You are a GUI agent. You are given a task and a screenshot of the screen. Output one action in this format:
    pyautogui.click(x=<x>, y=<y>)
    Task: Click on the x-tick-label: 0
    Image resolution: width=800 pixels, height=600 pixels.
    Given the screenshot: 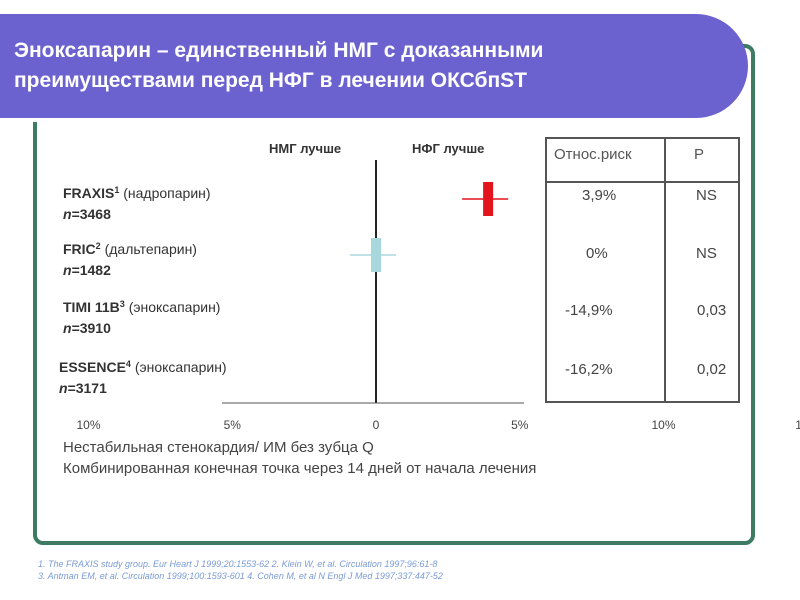 What is the action you would take?
    pyautogui.click(x=376, y=425)
    